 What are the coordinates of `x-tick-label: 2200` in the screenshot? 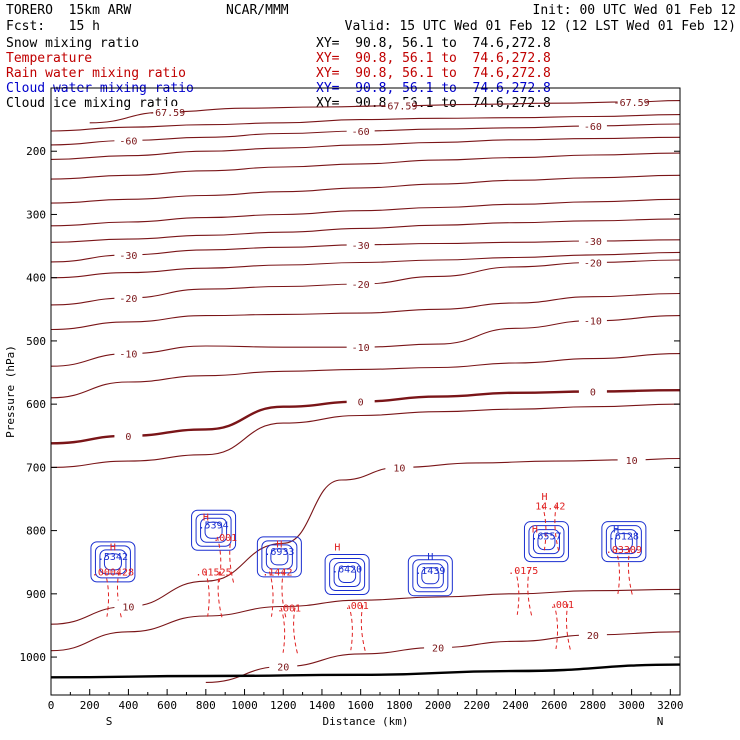 It's located at (477, 705).